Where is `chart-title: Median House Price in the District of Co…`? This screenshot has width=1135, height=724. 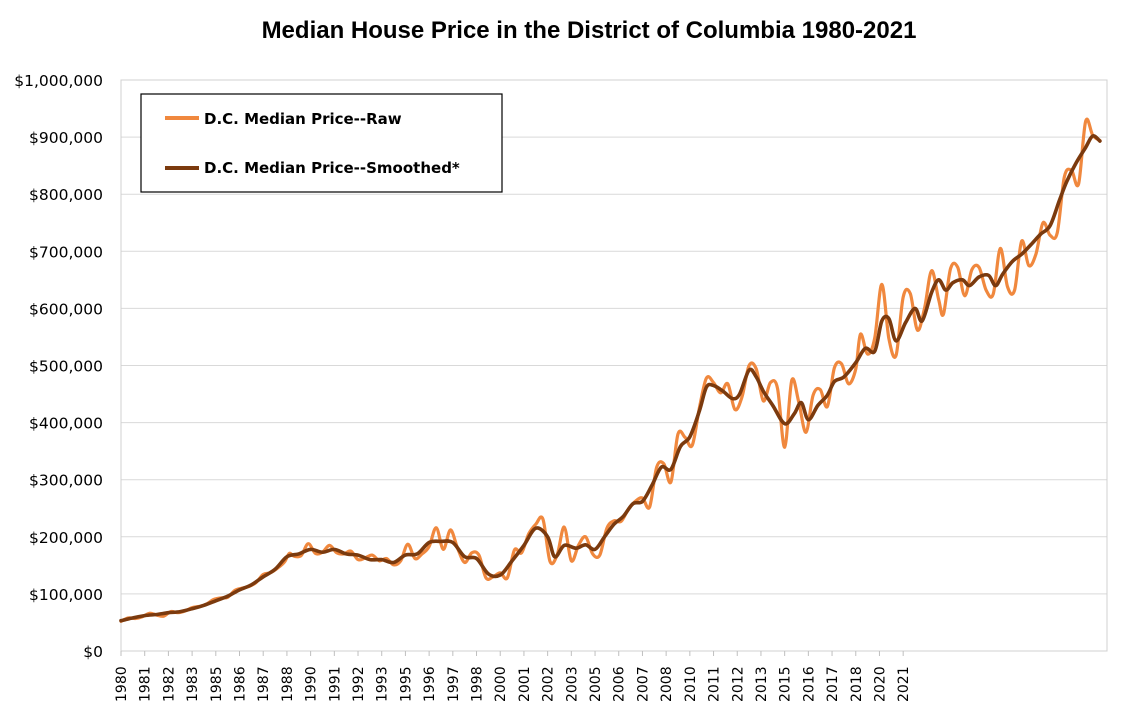
chart-title: Median House Price in the District of Co… is located at coordinates (589, 30).